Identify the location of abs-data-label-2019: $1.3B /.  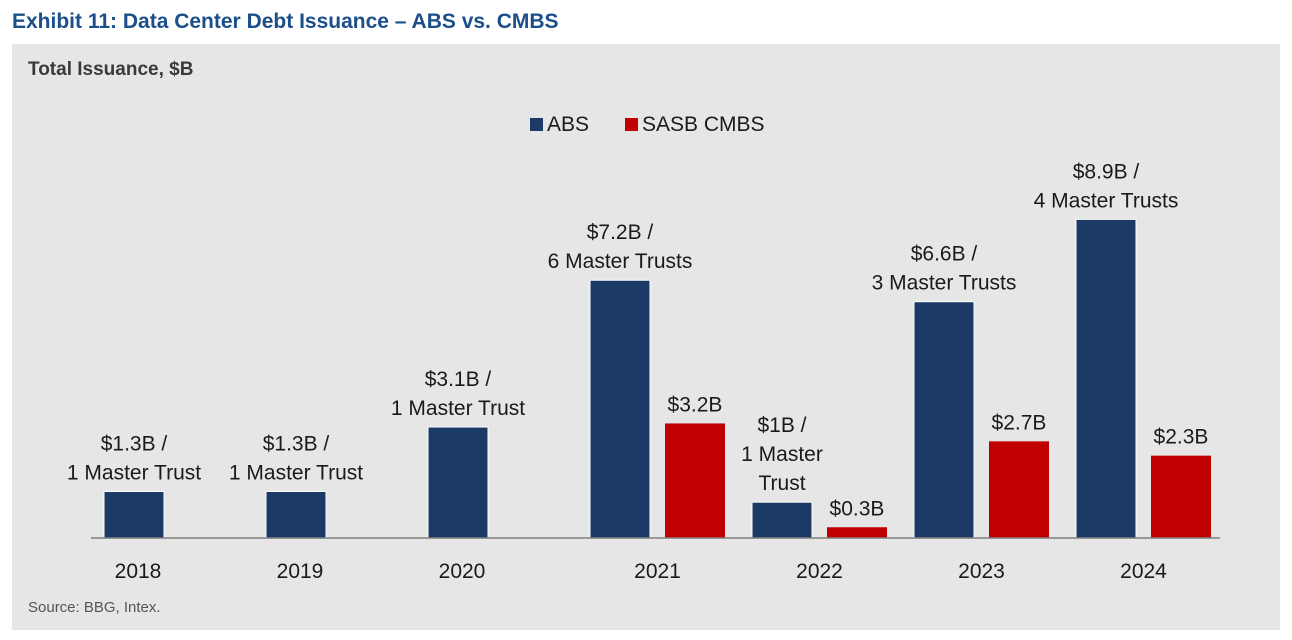
(296, 443).